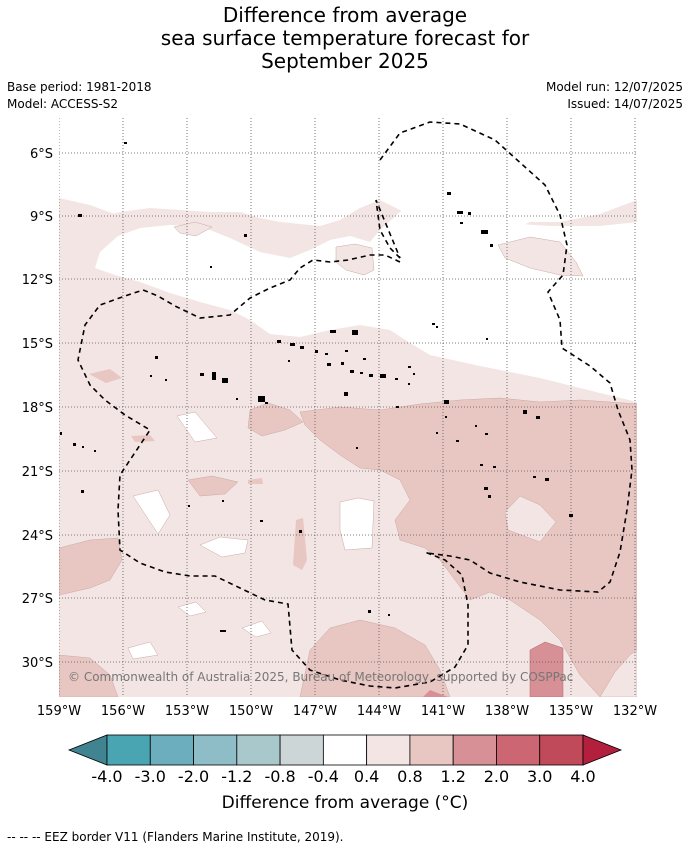  Describe the element at coordinates (345, 15) in the screenshot. I see `title-line-1: Difference from average` at that location.